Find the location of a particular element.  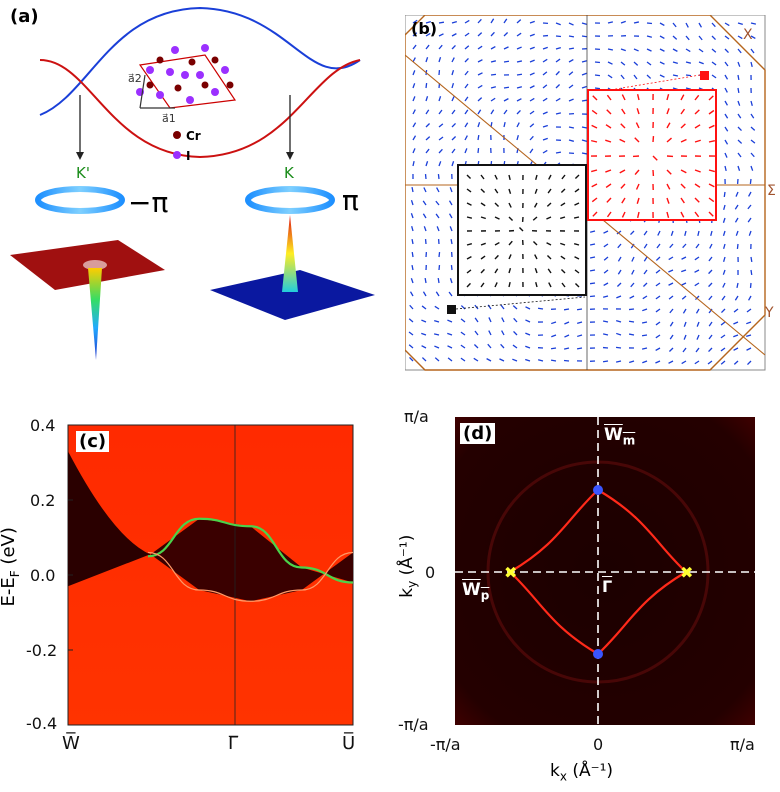

d-xtick-right: π/a is located at coordinates (742, 744).